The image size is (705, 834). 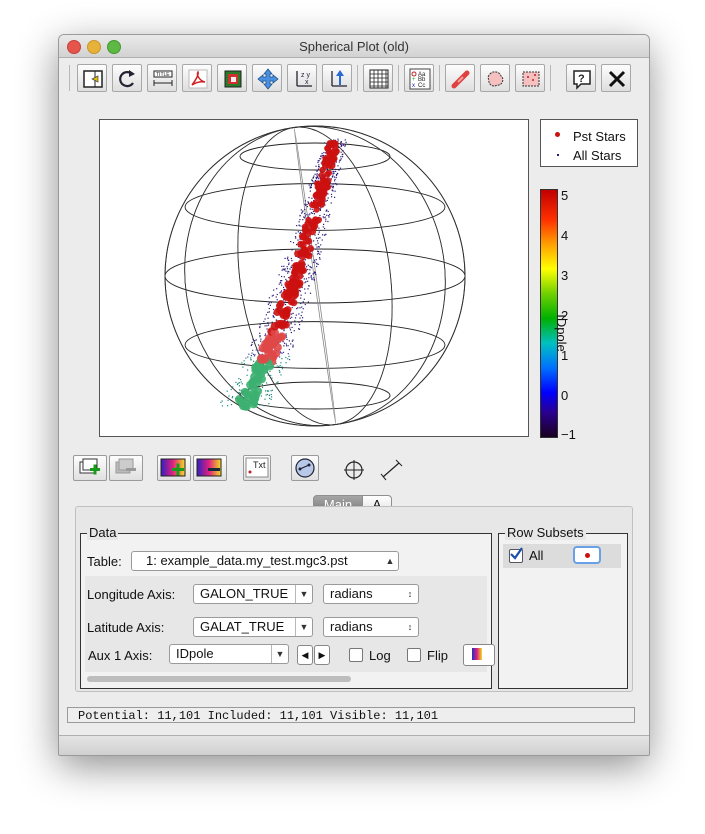 What do you see at coordinates (530, 78) in the screenshot?
I see `select-points-button` at bounding box center [530, 78].